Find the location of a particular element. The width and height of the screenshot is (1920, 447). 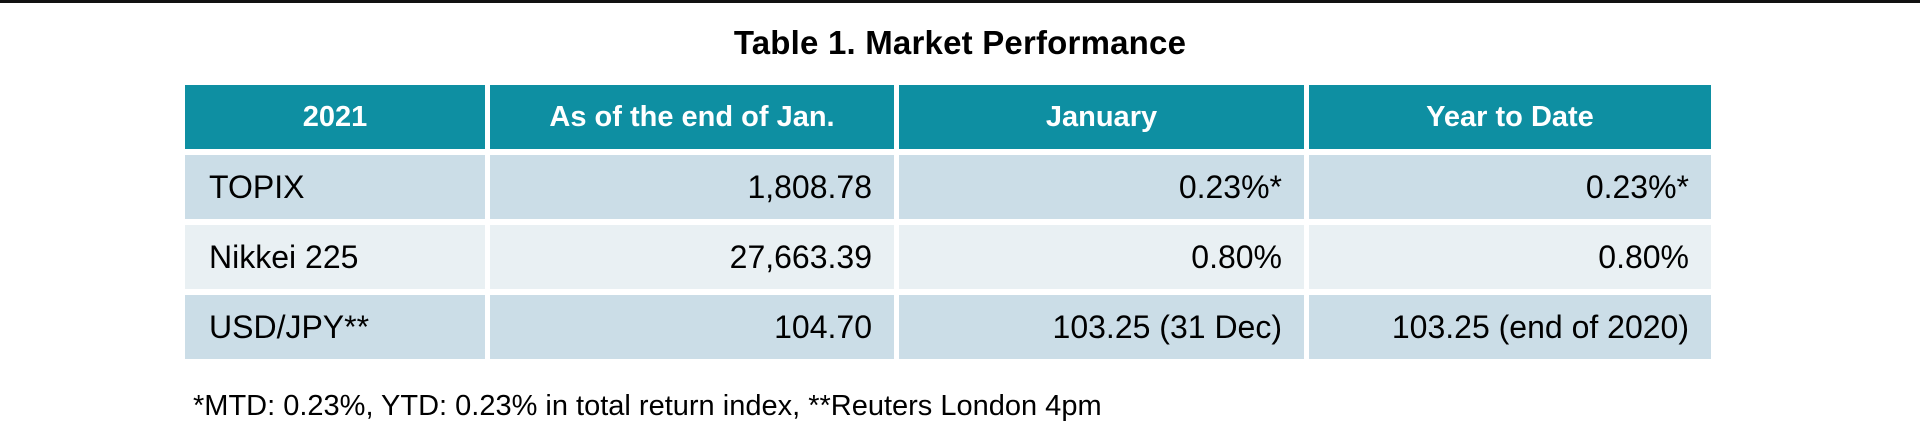

row-label-nikkei: Nikkei 225 is located at coordinates (335, 257).